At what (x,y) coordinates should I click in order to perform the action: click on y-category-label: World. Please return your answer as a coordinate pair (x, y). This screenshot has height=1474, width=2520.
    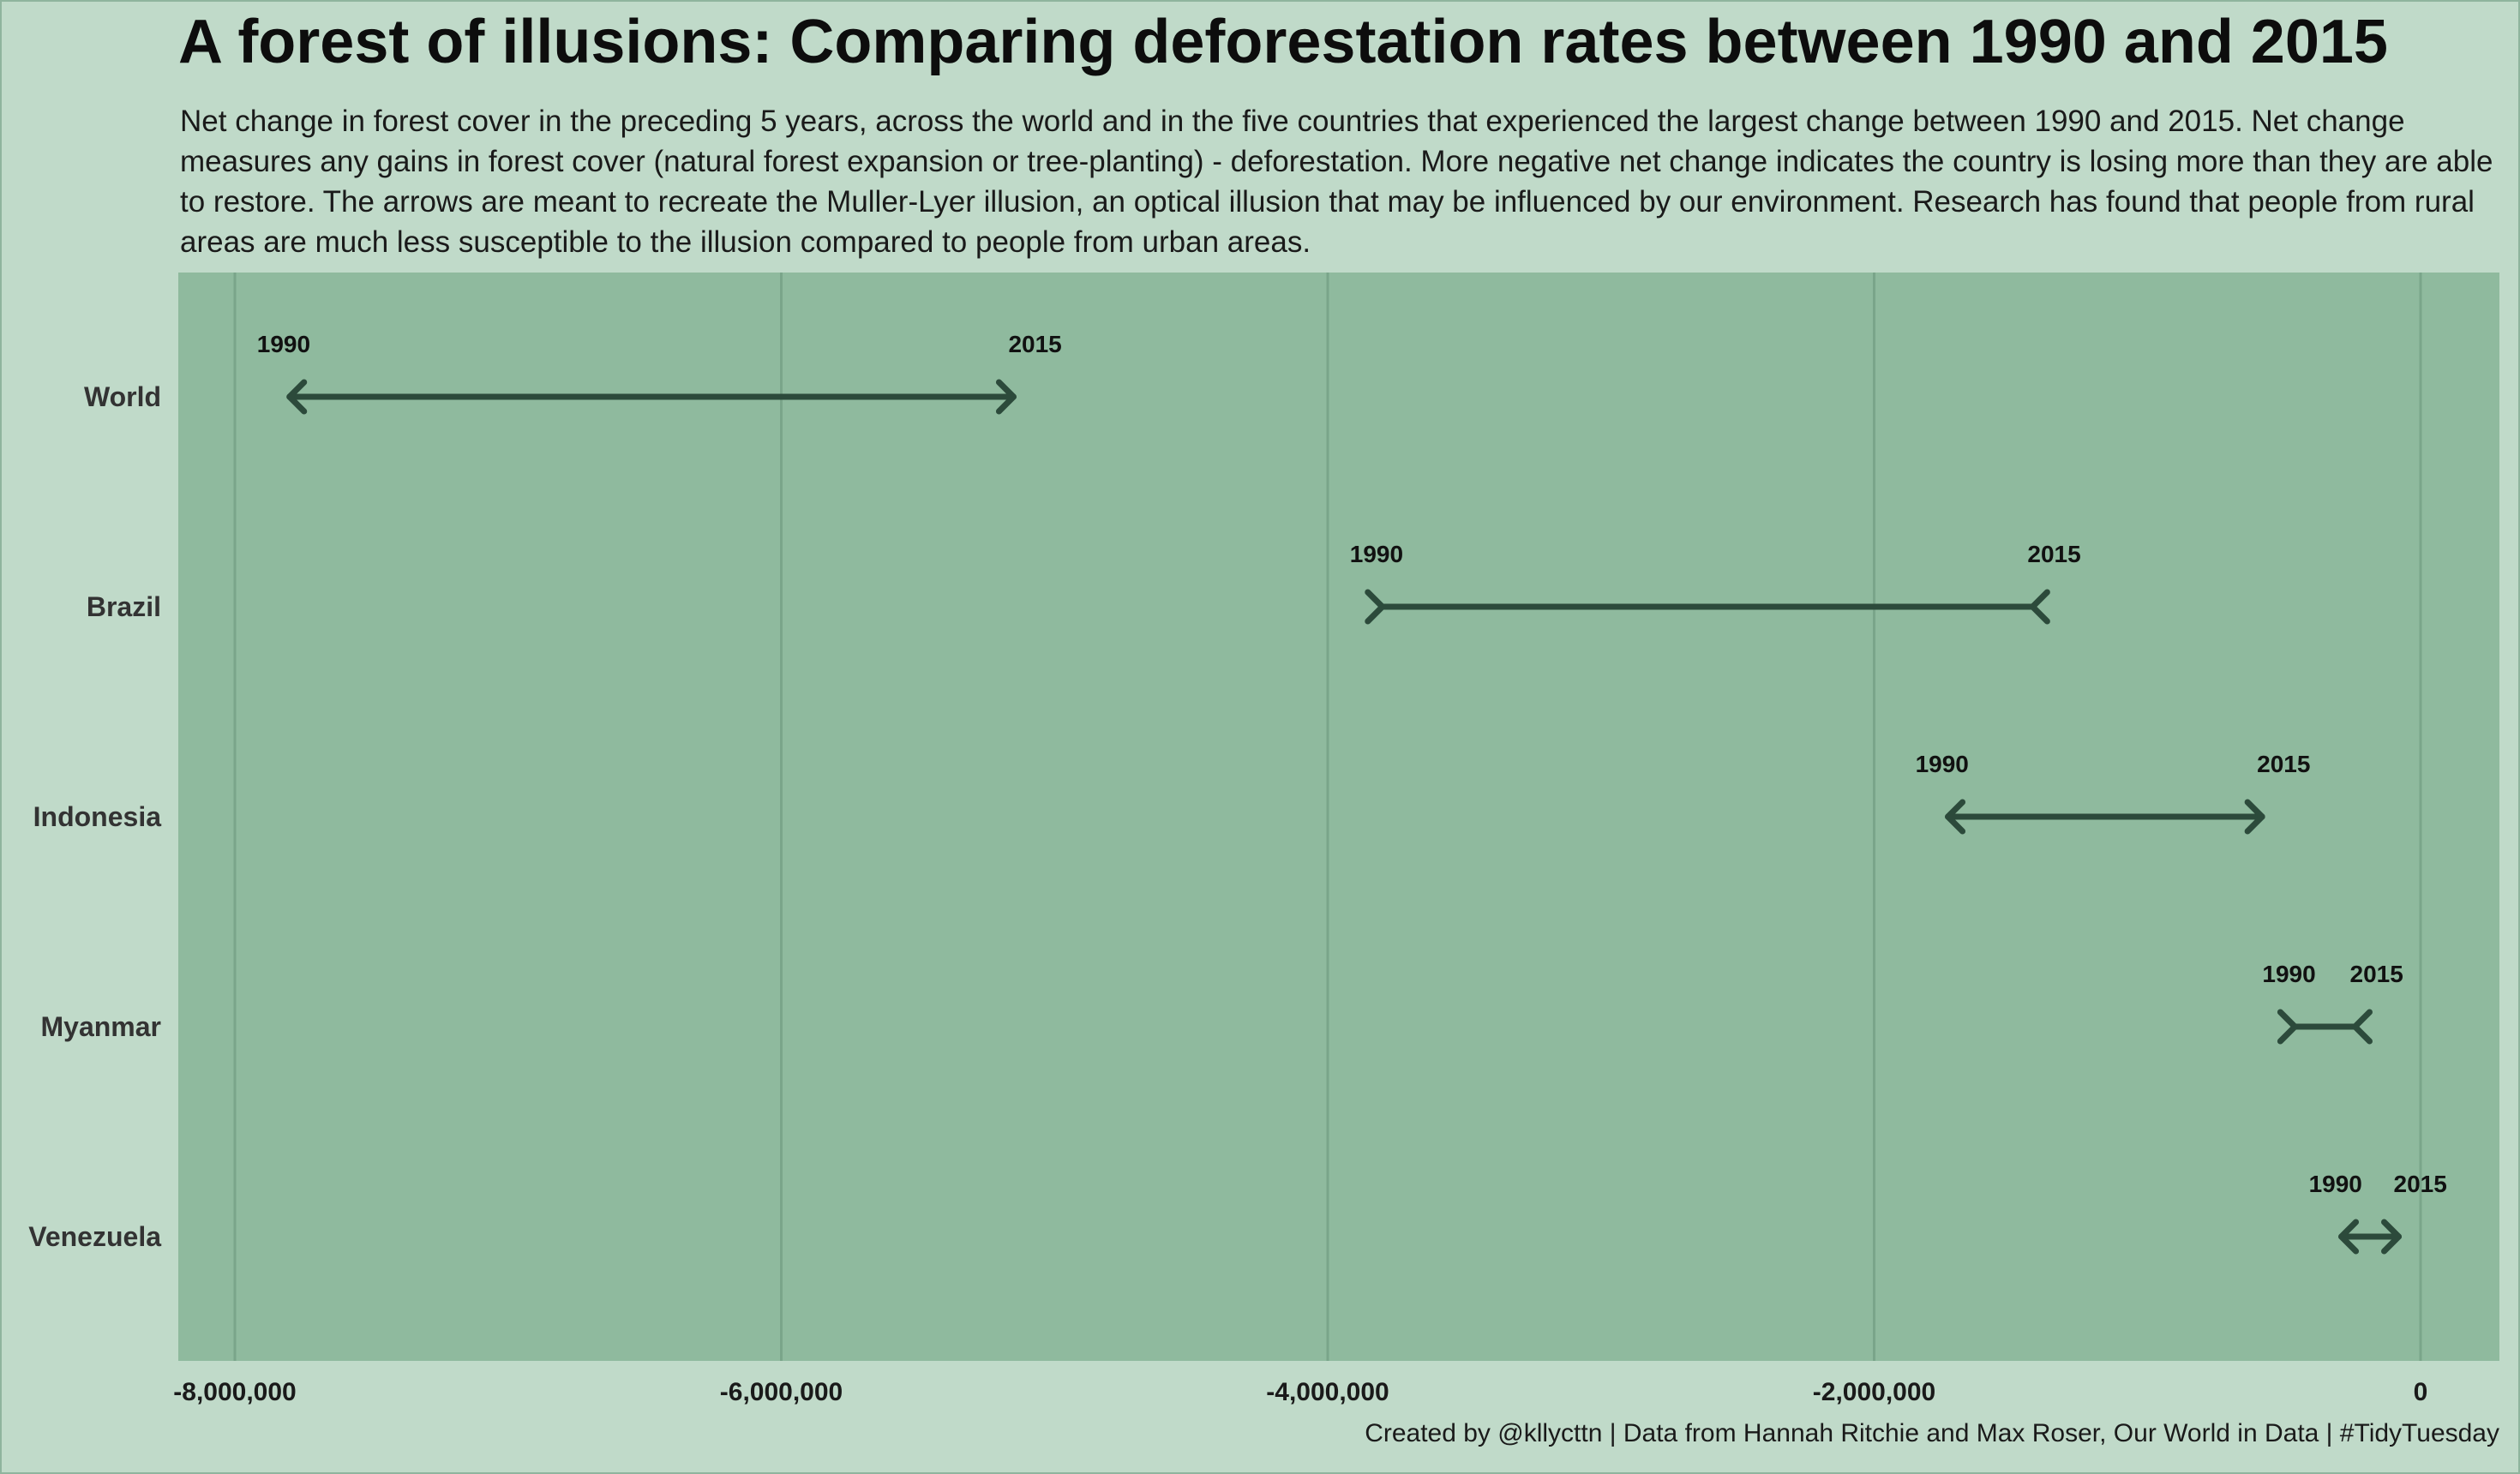
    Looking at the image, I should click on (123, 396).